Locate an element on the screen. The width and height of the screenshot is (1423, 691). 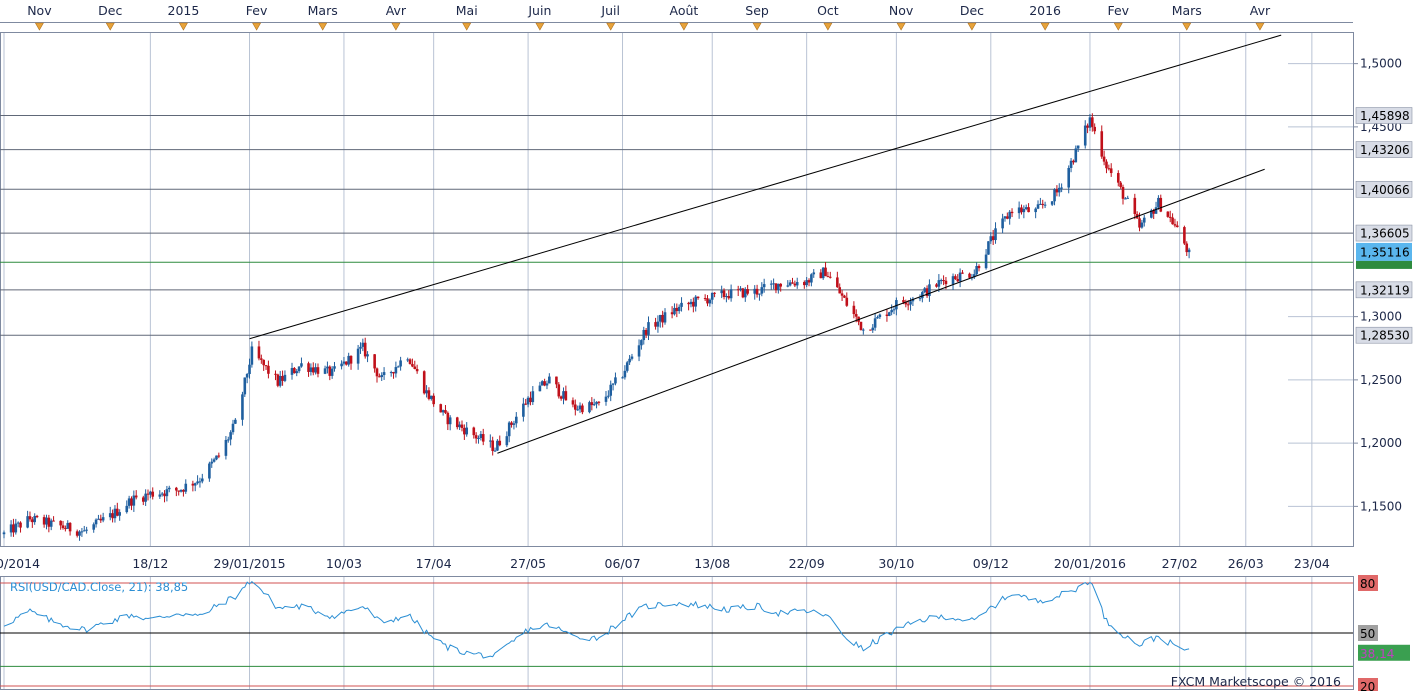
current-price-tag is located at coordinates (1384, 251).